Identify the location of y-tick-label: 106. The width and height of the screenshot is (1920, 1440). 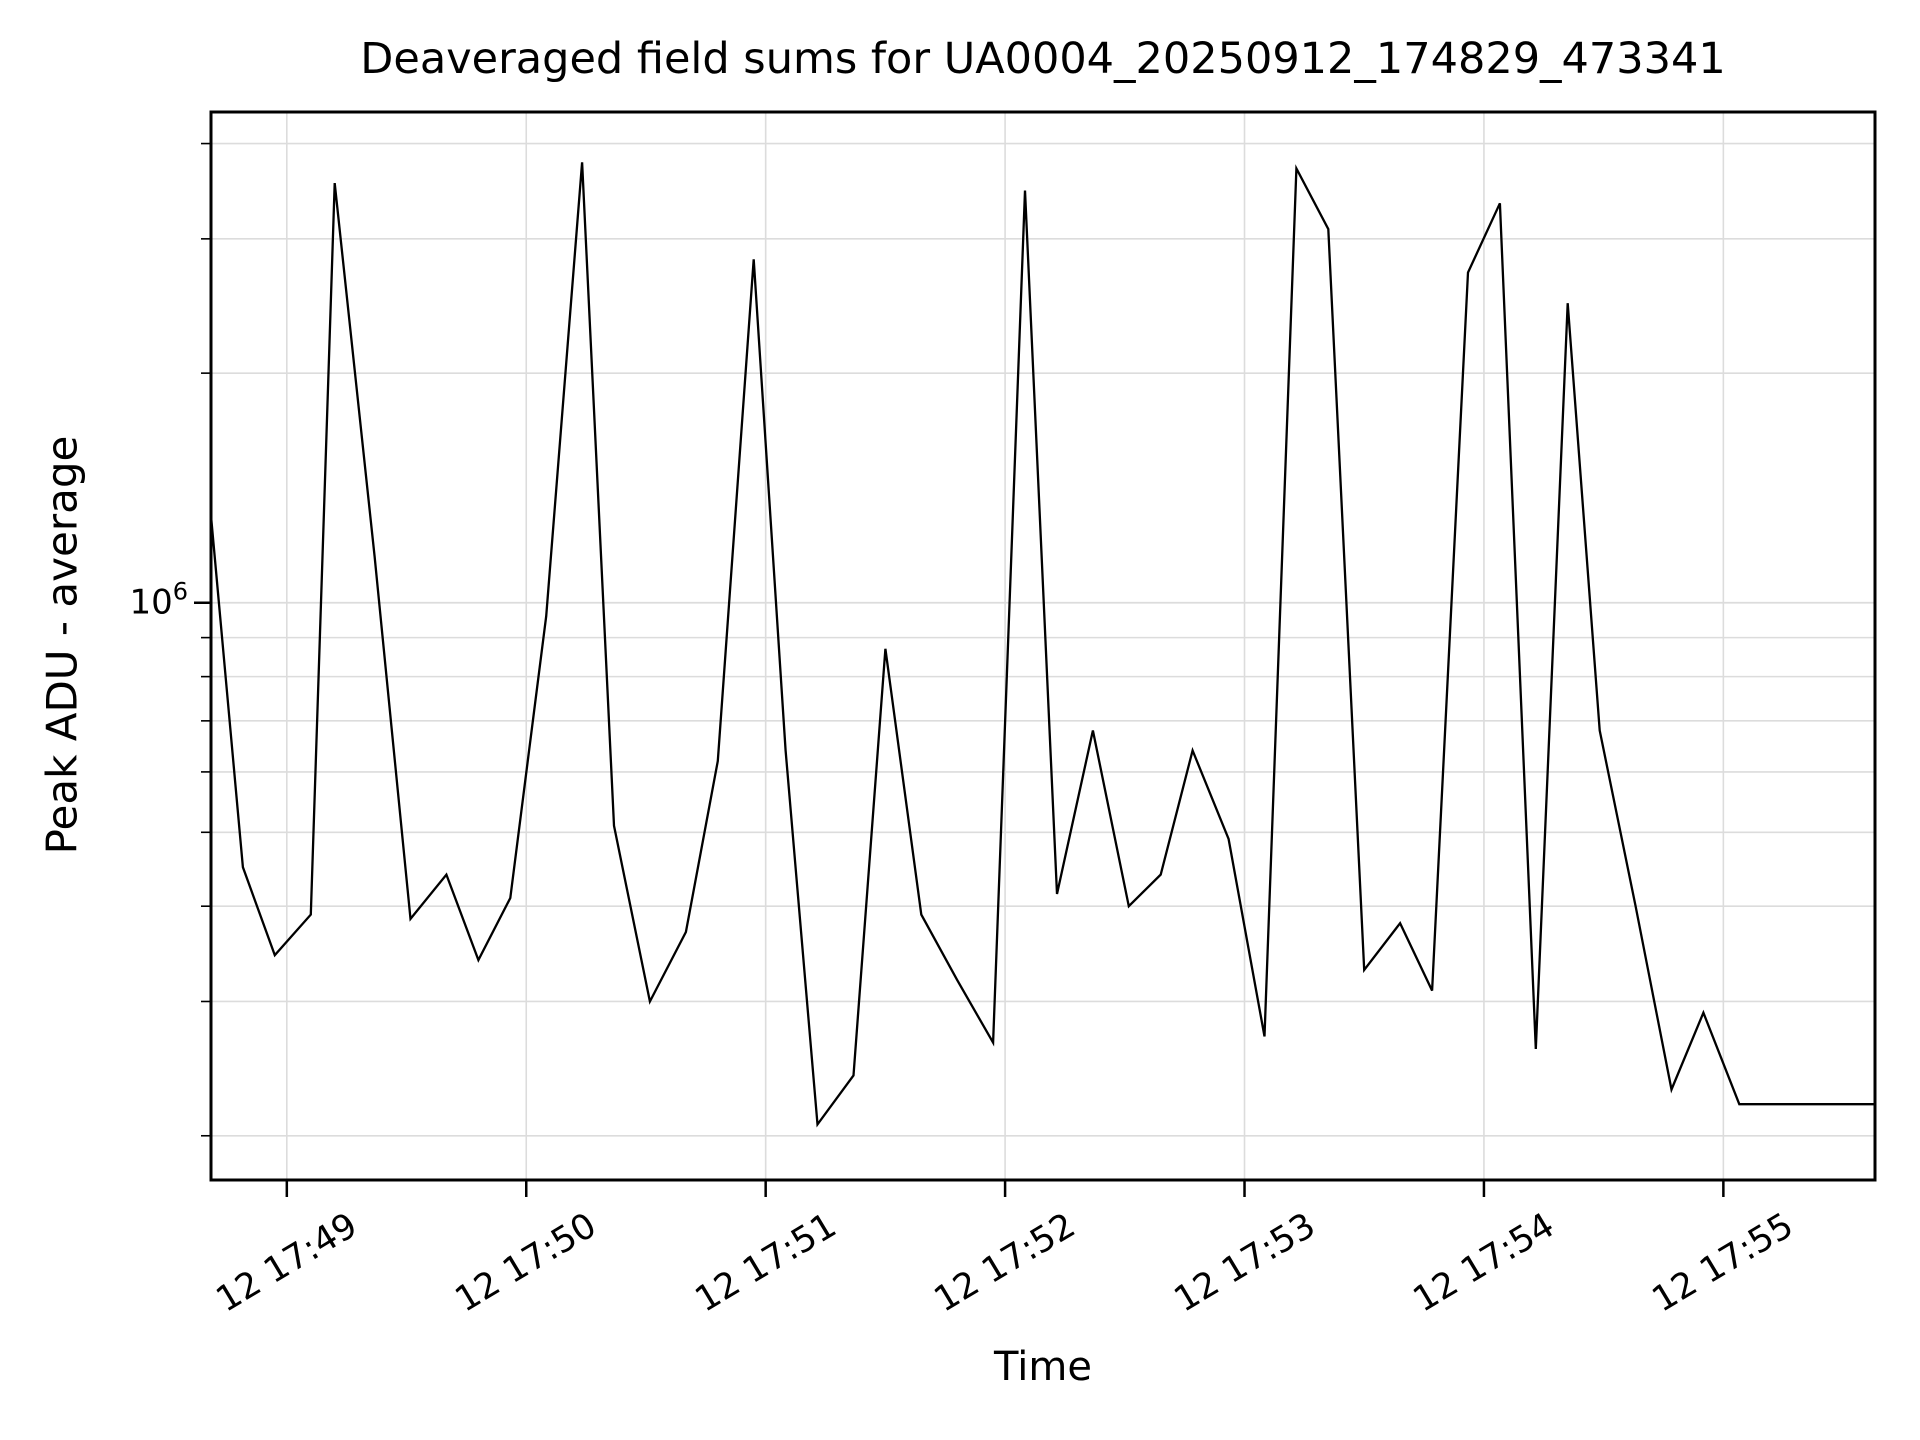
(158, 599).